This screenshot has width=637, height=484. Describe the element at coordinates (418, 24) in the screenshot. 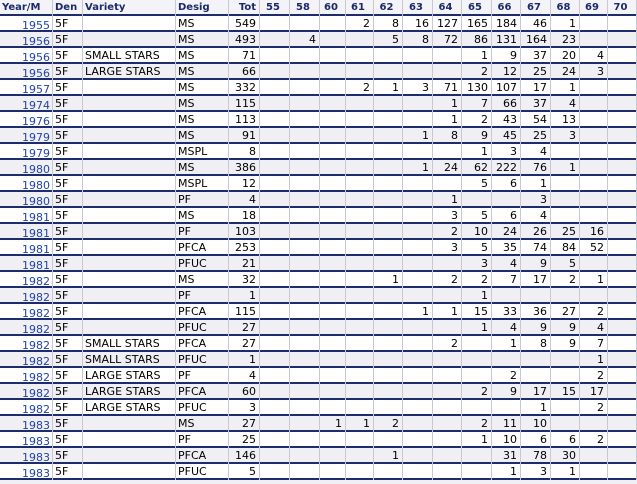

I see `table-cell: 16` at that location.